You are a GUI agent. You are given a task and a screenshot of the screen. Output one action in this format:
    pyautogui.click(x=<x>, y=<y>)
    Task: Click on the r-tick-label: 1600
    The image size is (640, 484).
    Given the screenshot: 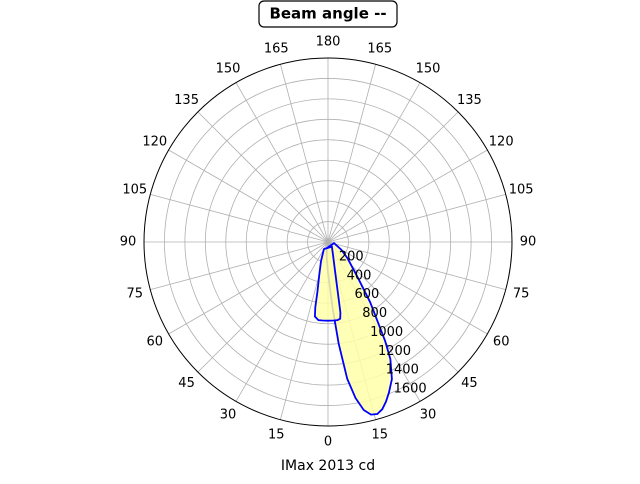 What is the action you would take?
    pyautogui.click(x=410, y=389)
    